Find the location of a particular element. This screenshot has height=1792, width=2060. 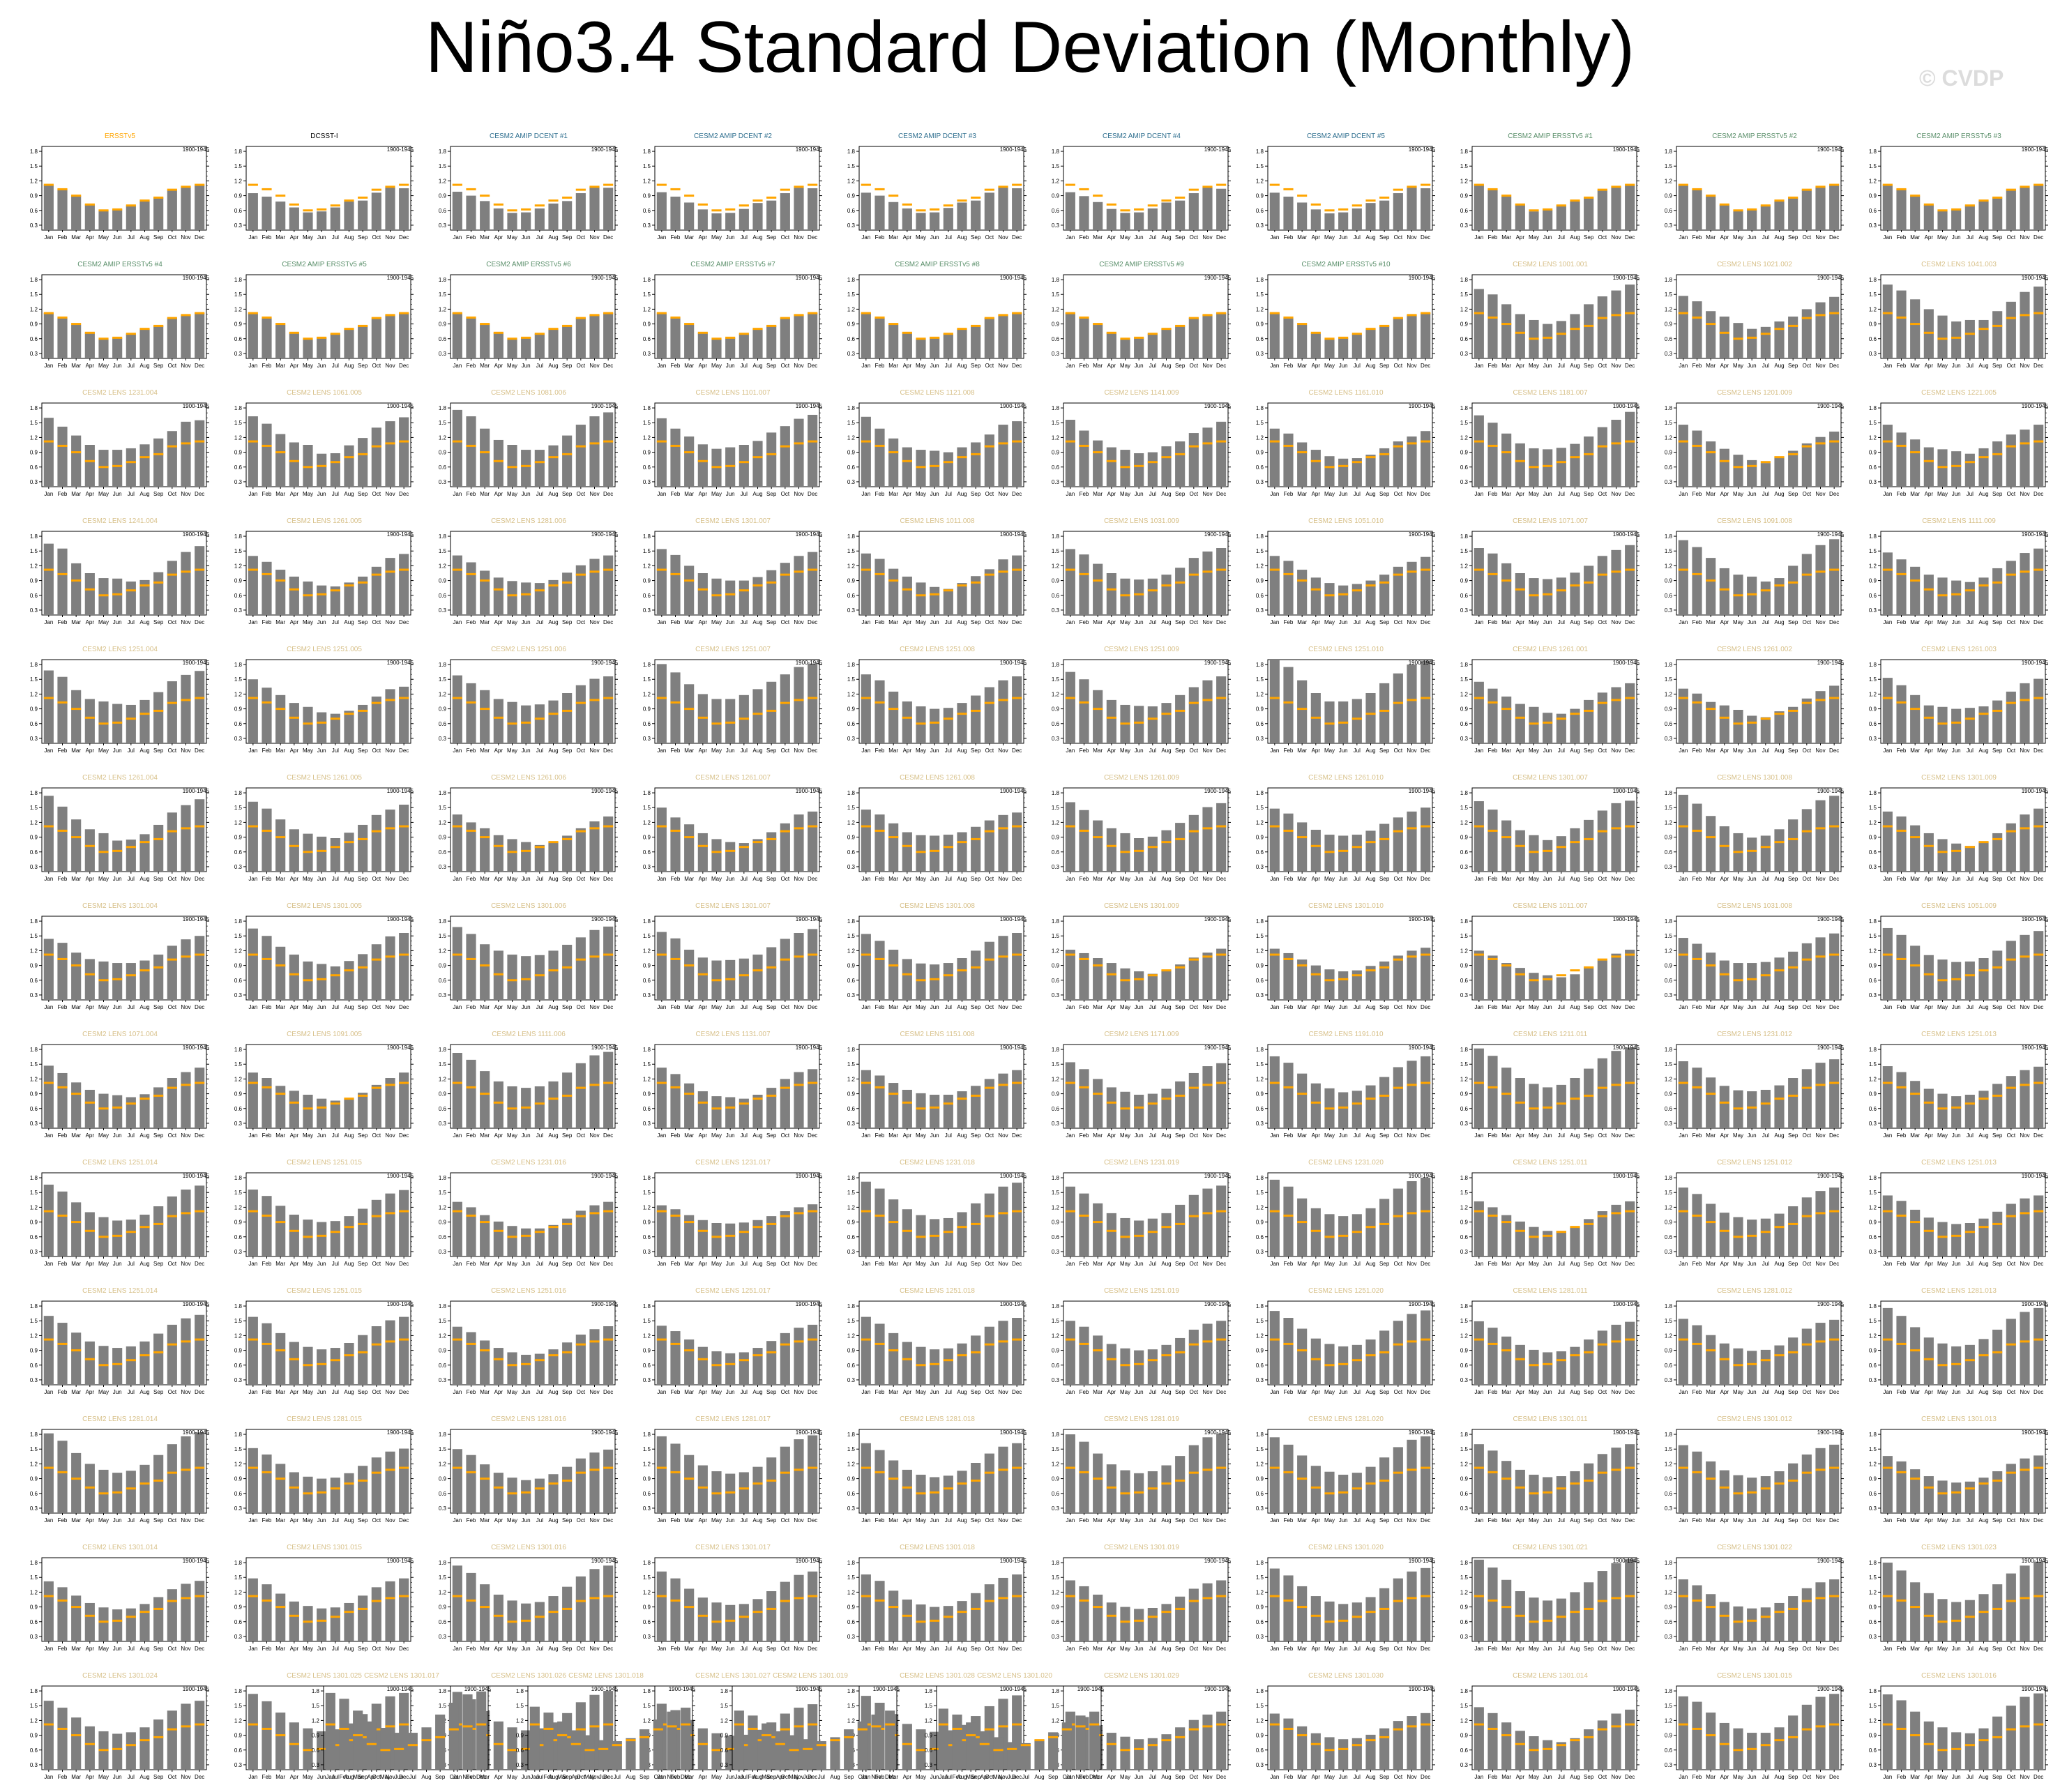

panel-title: CESM2 LENS 1011.008 is located at coordinates (937, 521).